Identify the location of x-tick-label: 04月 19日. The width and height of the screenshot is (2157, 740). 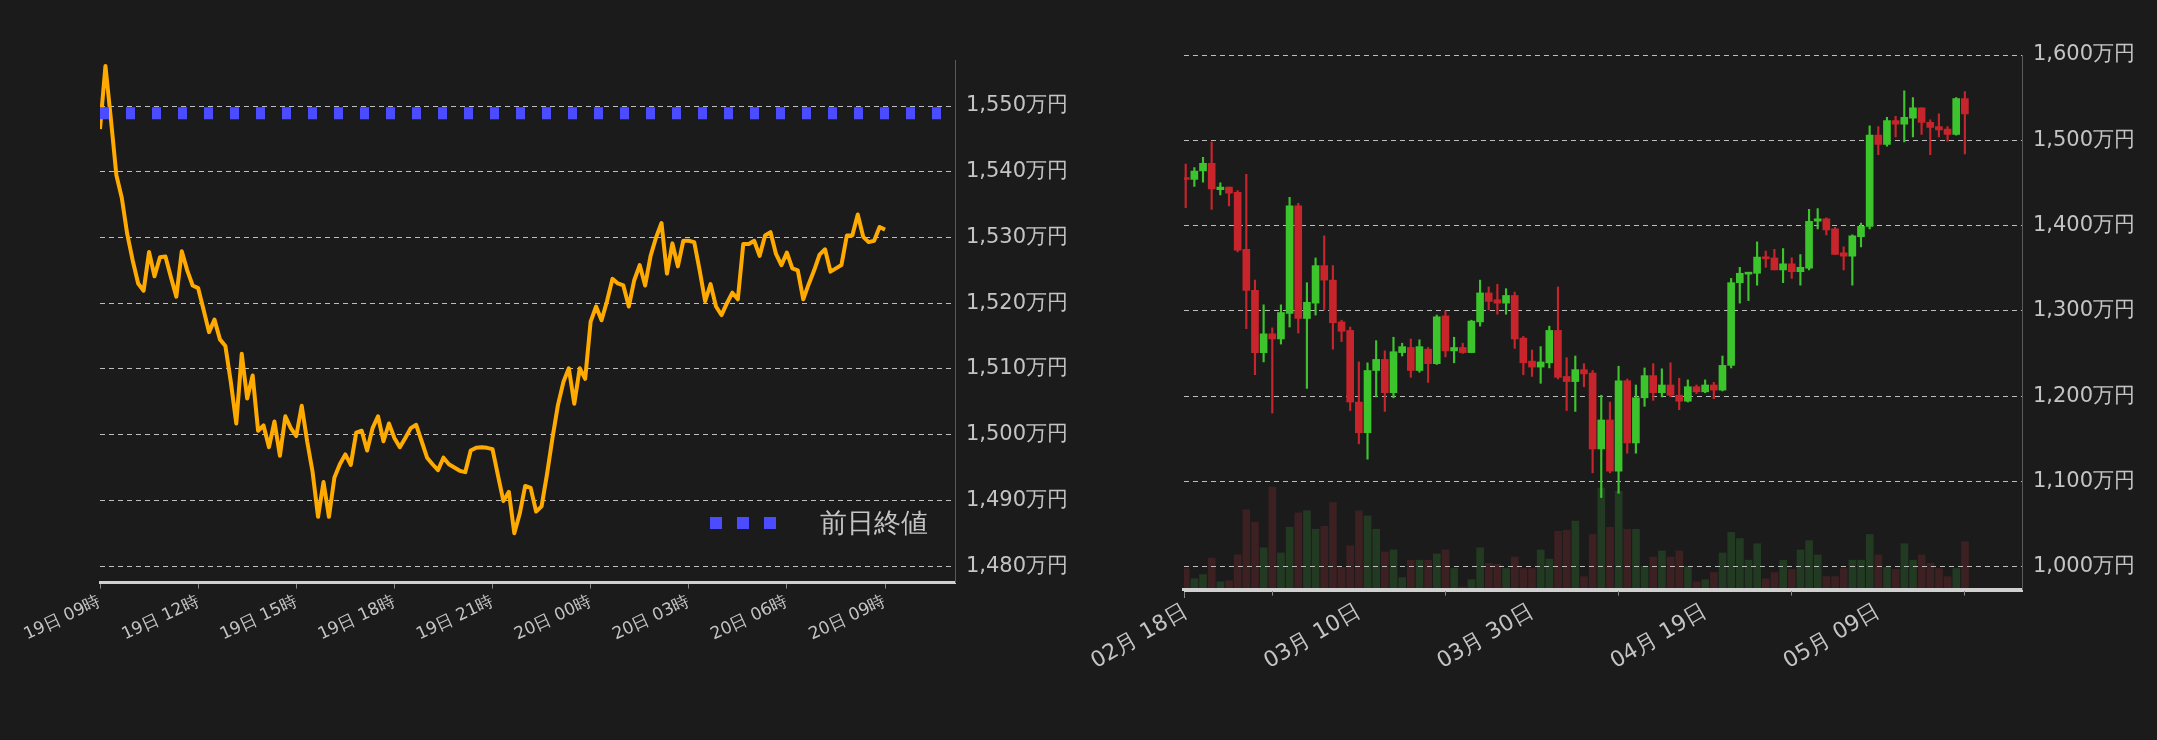
(1658, 635).